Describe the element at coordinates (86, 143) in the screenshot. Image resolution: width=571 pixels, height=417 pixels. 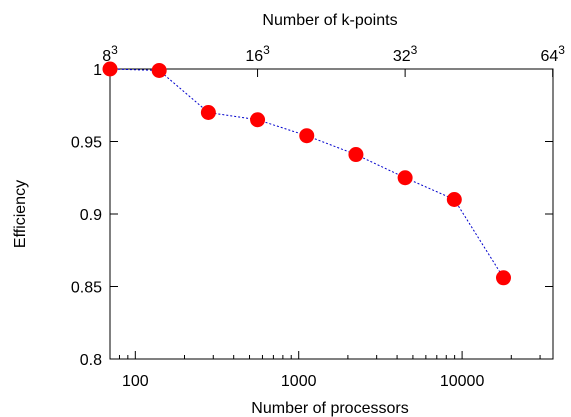
I see `y-tick-label: 0.95` at that location.